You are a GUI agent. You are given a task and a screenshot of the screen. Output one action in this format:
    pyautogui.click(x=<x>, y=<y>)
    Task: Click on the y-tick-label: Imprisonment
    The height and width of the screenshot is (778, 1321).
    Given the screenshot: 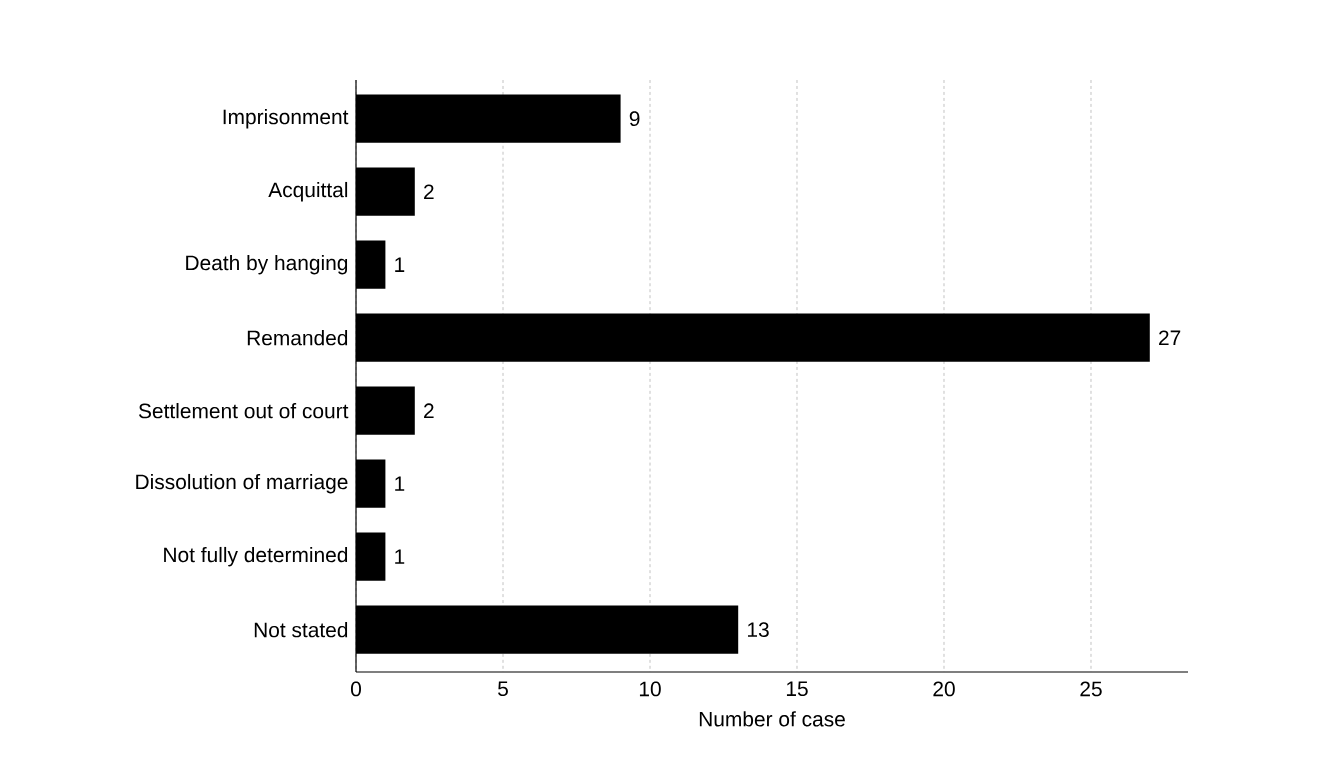 What is the action you would take?
    pyautogui.click(x=286, y=118)
    